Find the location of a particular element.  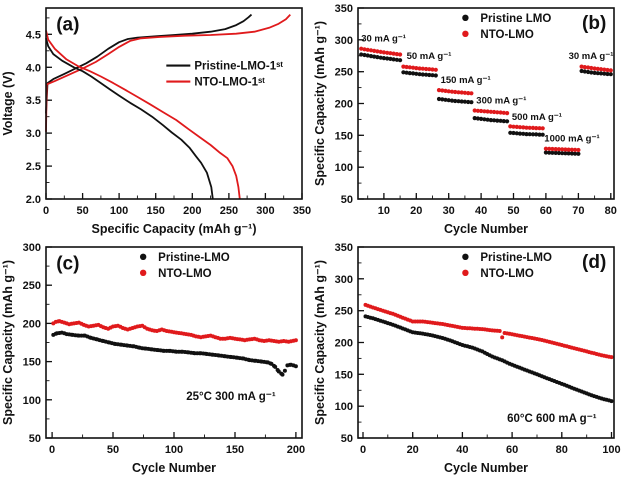

svg-text: 300 mA g⁻¹ is located at coordinates (501, 101).